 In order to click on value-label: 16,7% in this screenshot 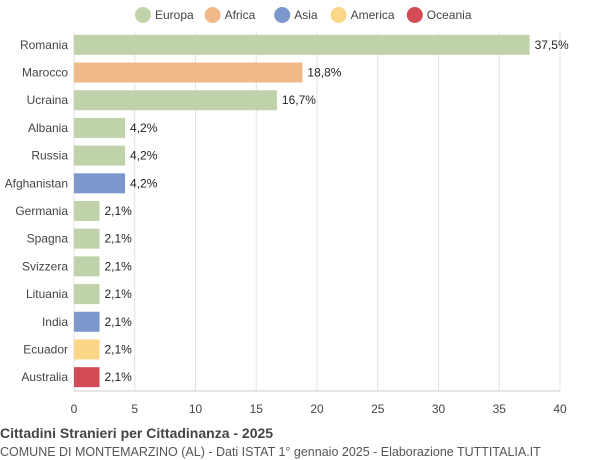, I will do `click(299, 100)`.